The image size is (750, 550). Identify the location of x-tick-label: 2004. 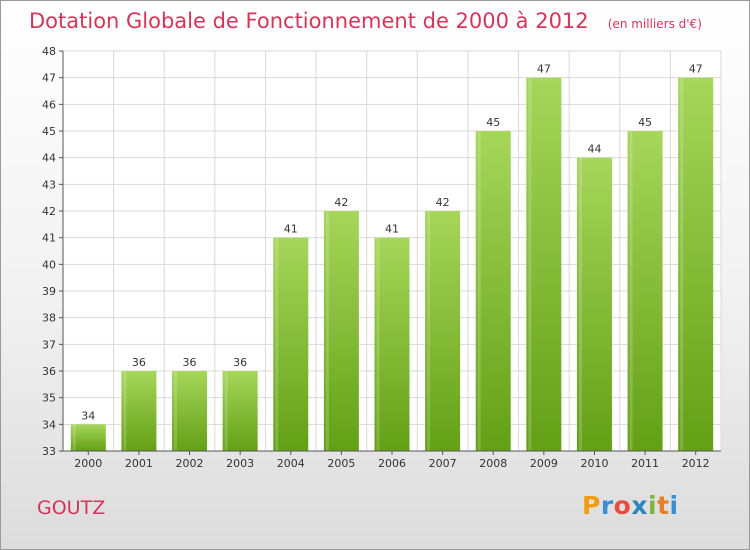
(291, 463).